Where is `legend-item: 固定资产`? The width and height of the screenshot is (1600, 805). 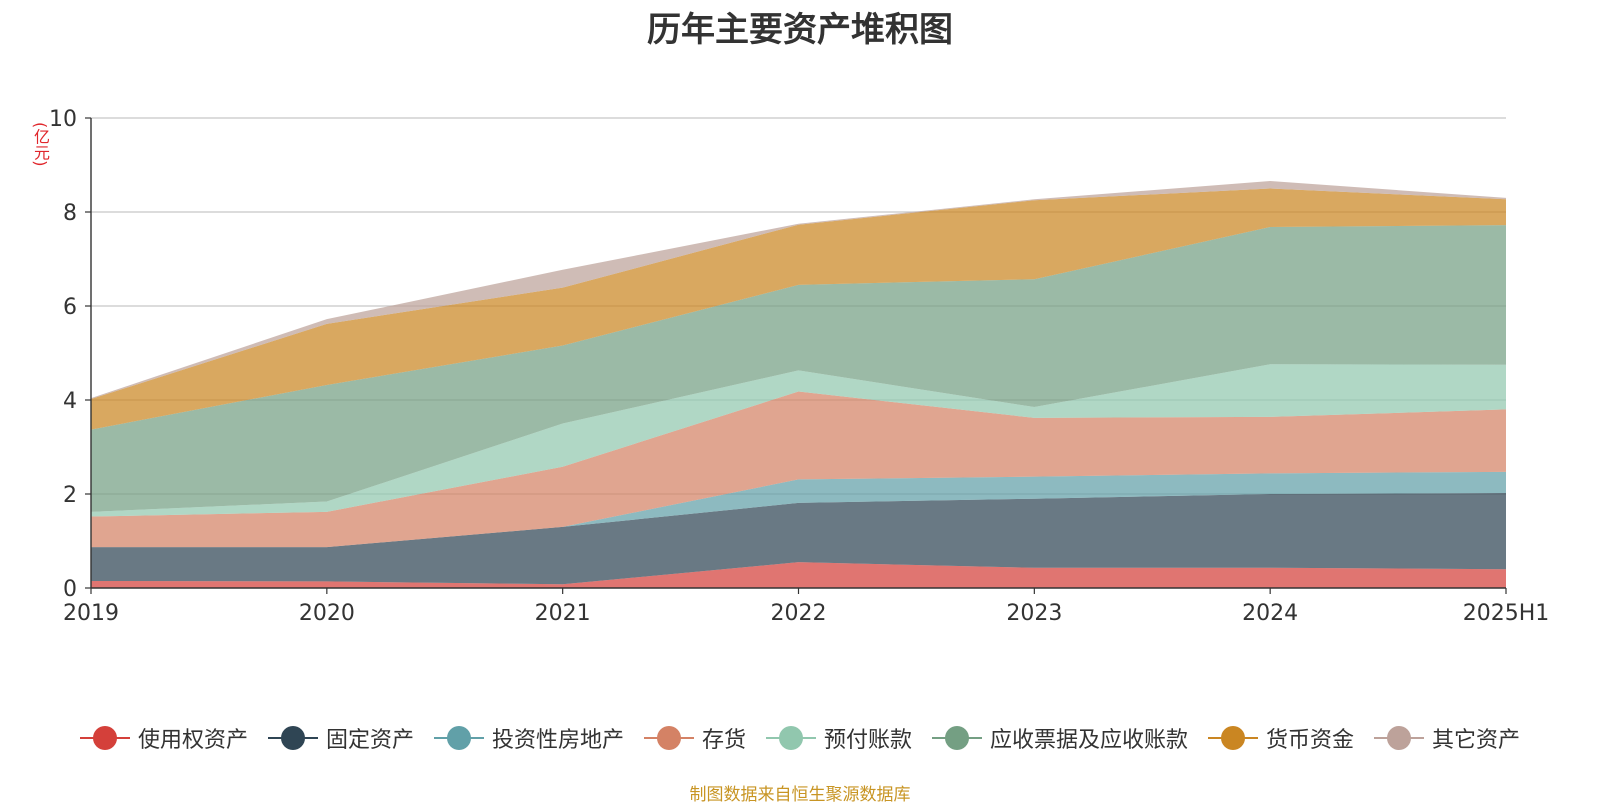
legend-item: 固定资产 is located at coordinates (340, 738).